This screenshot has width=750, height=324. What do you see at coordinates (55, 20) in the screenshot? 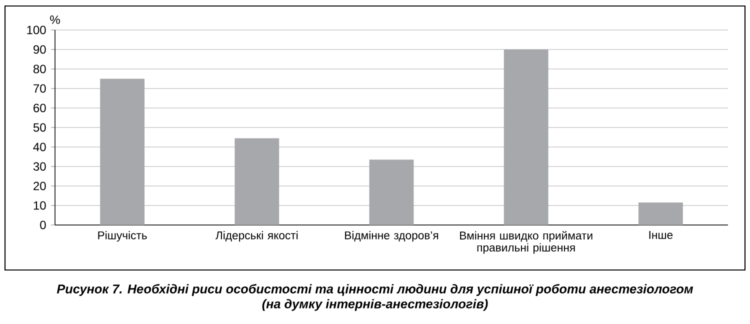
I see `y-axis-title: %` at bounding box center [55, 20].